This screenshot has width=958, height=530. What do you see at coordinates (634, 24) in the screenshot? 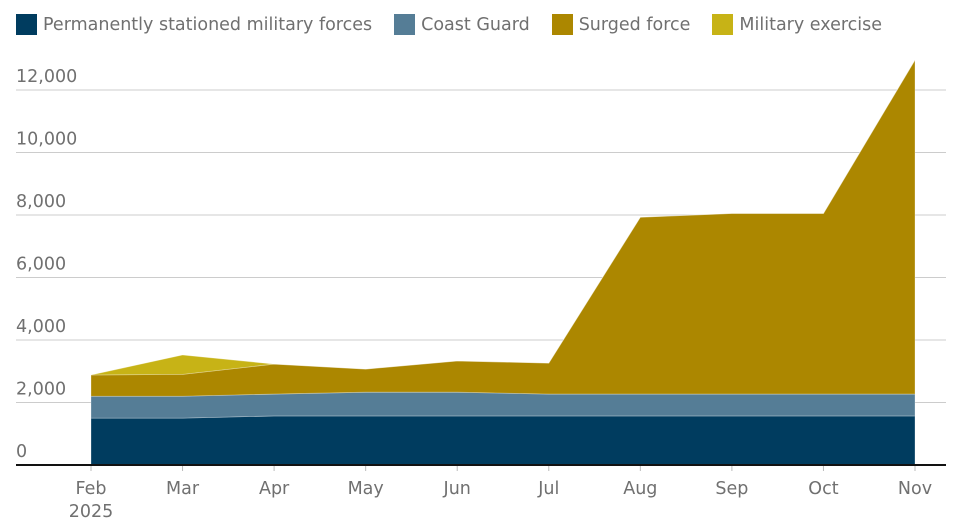
I see `legend-label: Surged force` at bounding box center [634, 24].